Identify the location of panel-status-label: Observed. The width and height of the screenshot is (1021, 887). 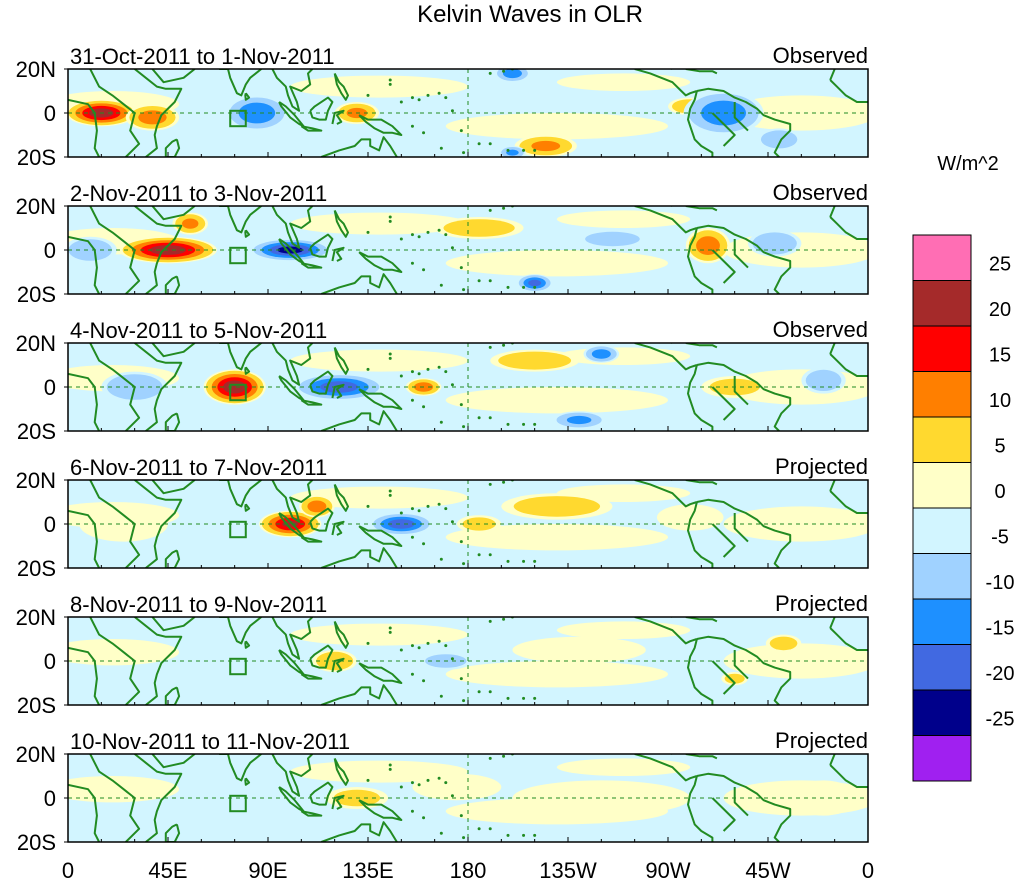
(820, 55).